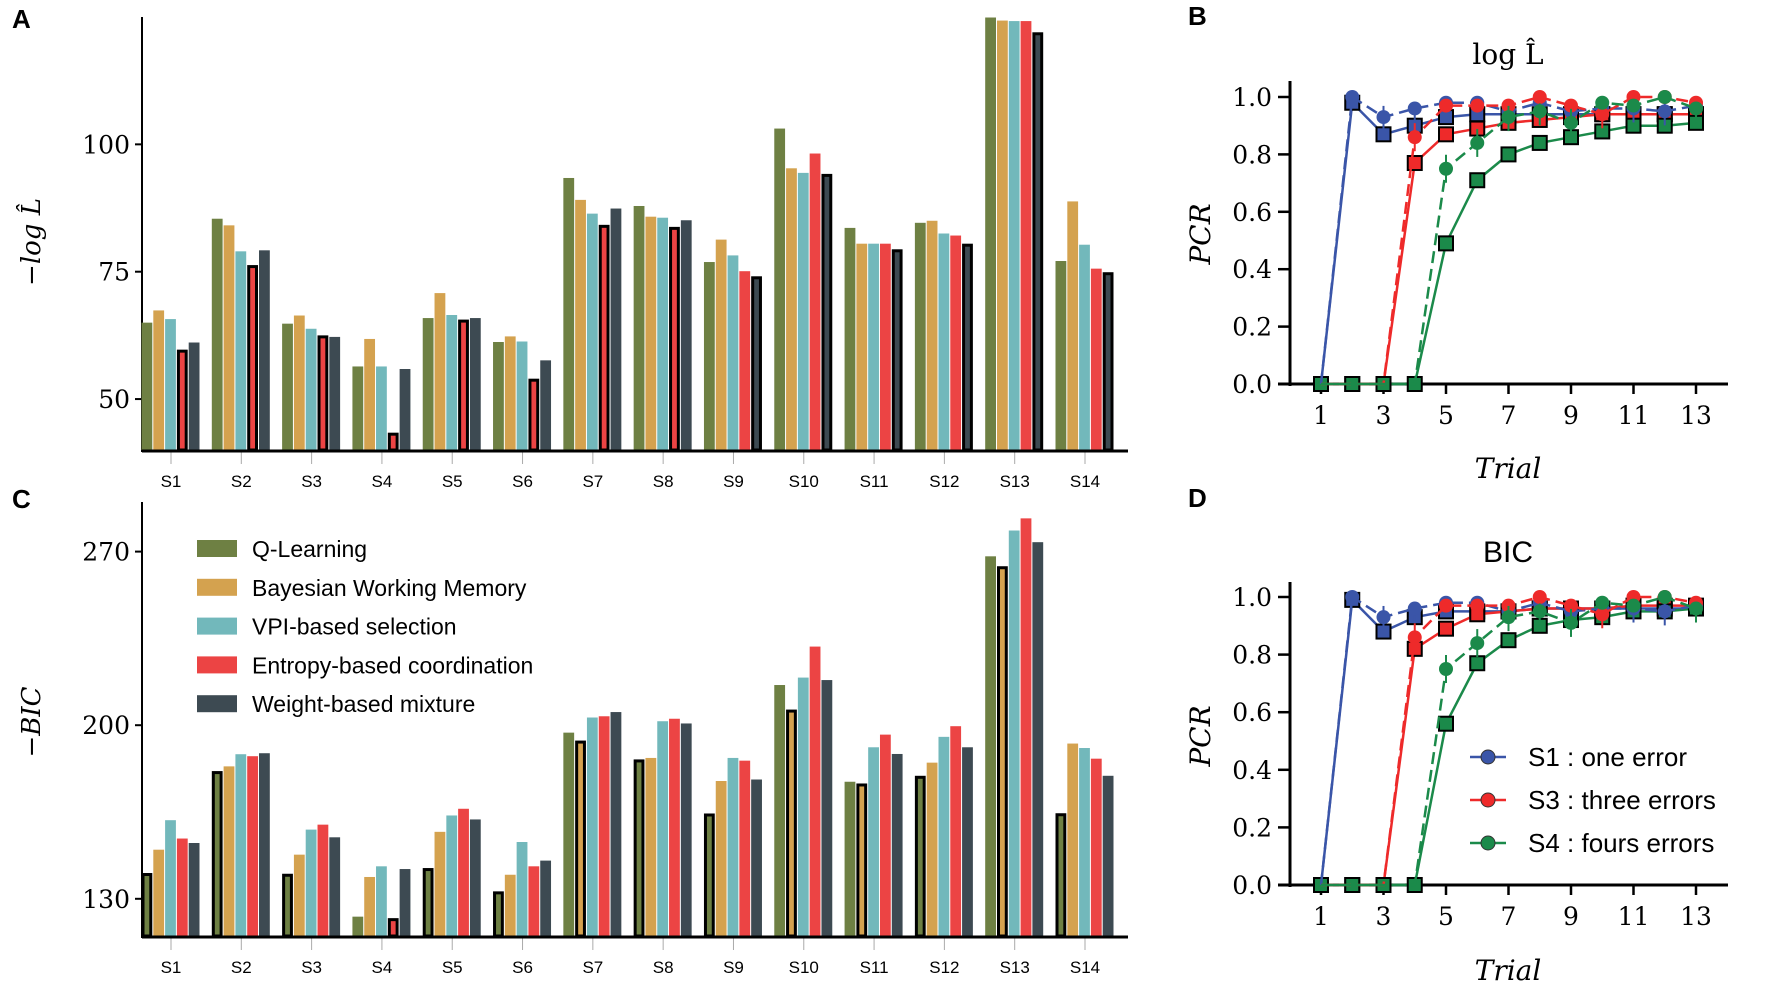 Image resolution: width=1767 pixels, height=992 pixels. I want to click on x-tick-label: S10, so click(804, 481).